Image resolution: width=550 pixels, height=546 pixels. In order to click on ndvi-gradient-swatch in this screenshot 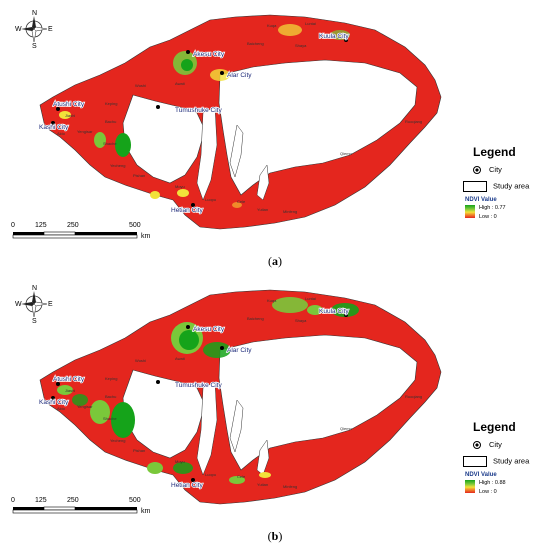, I will do `click(470, 486)`.